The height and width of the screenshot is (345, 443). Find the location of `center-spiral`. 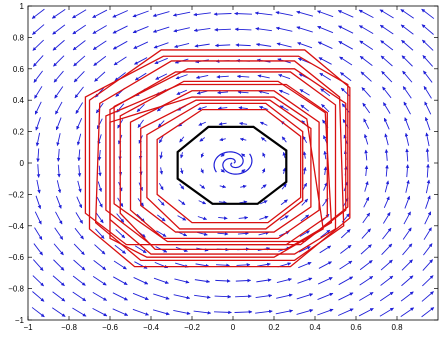

center-spiral is located at coordinates (233, 163).